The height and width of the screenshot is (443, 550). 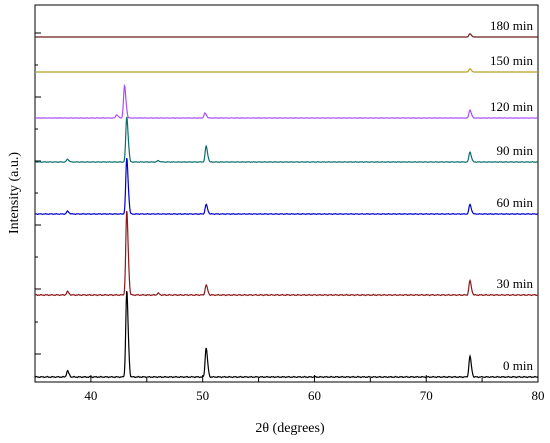 What do you see at coordinates (14, 193) in the screenshot?
I see `y-axis-title: Intensity (a.u.)` at bounding box center [14, 193].